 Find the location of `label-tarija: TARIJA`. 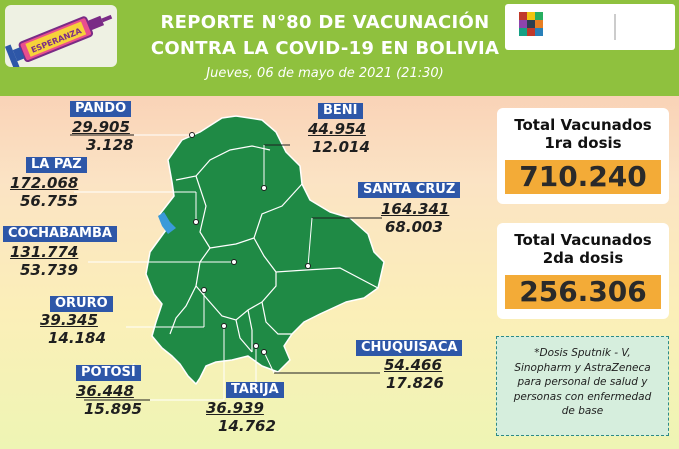

label-tarija: TARIJA is located at coordinates (255, 390).